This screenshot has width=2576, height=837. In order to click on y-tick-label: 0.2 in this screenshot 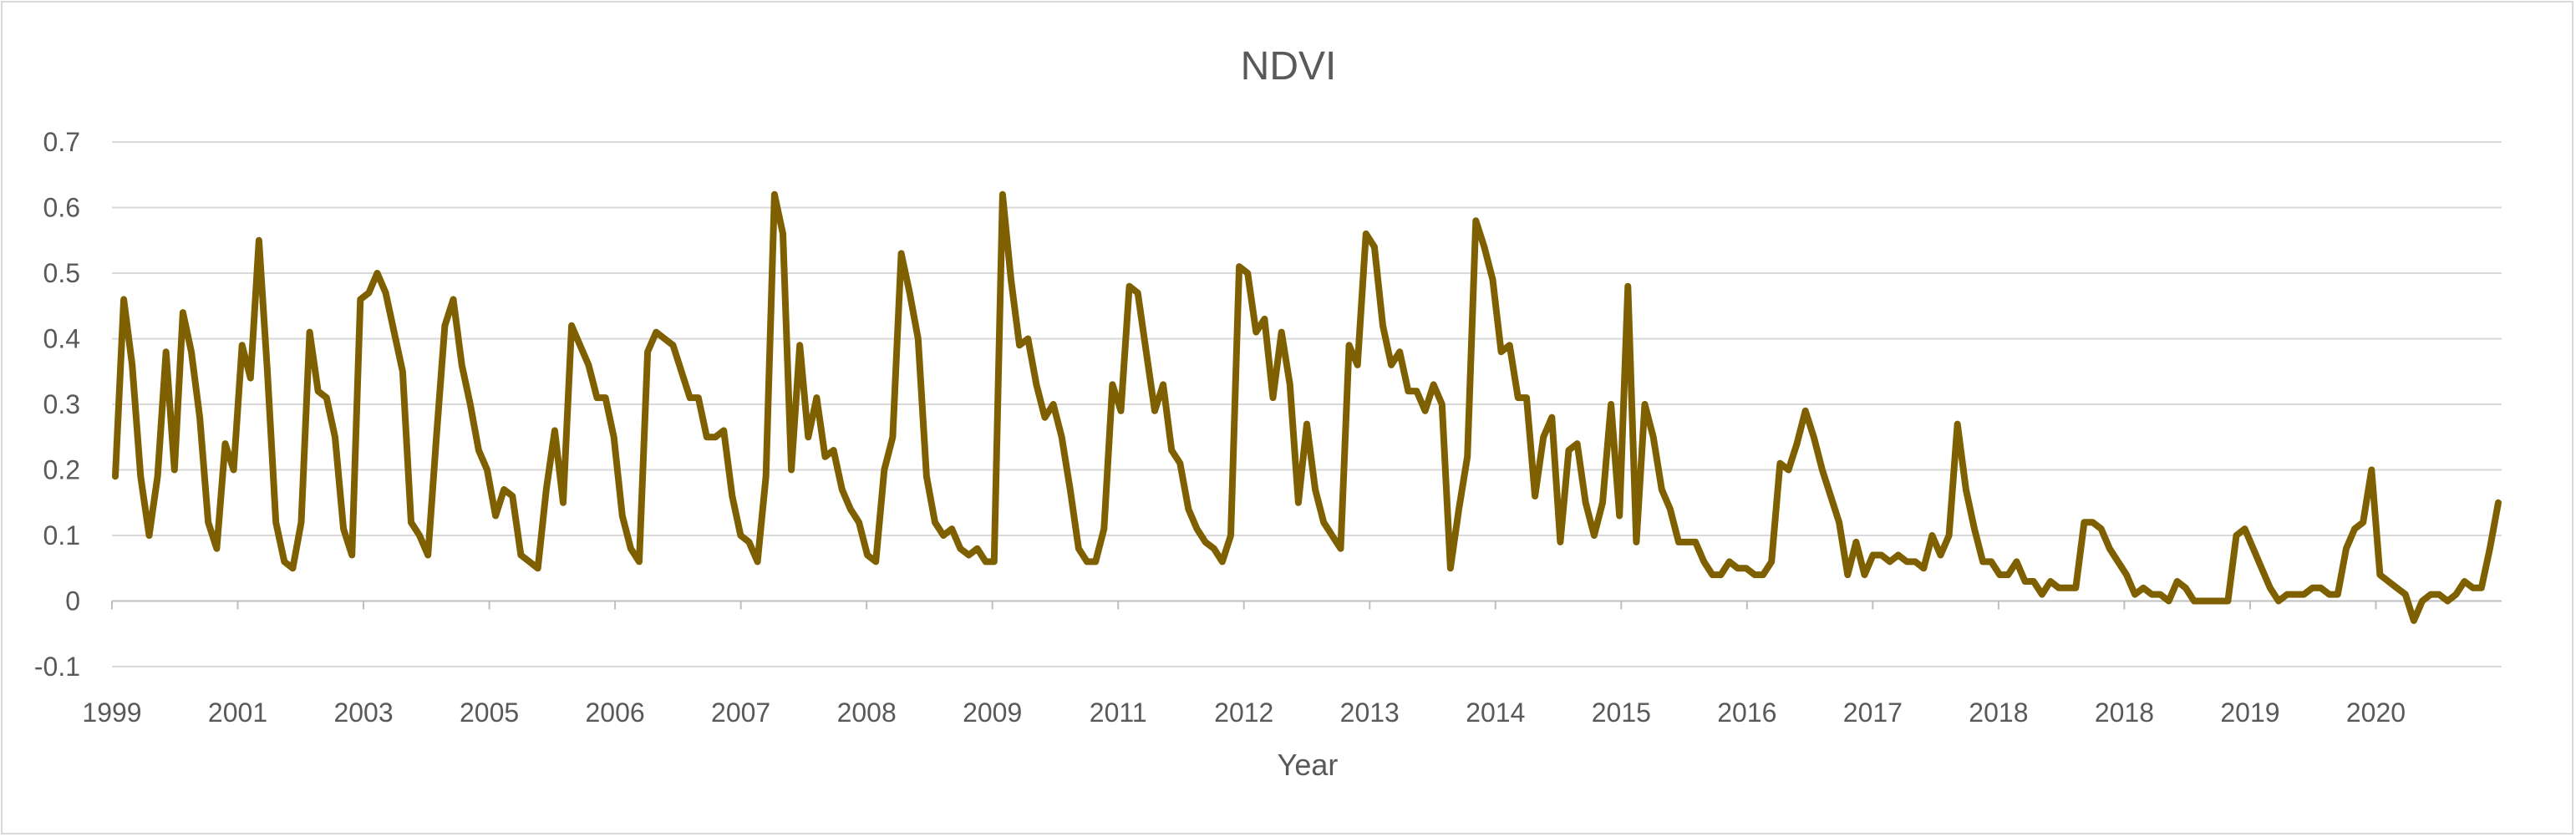, I will do `click(61, 470)`.